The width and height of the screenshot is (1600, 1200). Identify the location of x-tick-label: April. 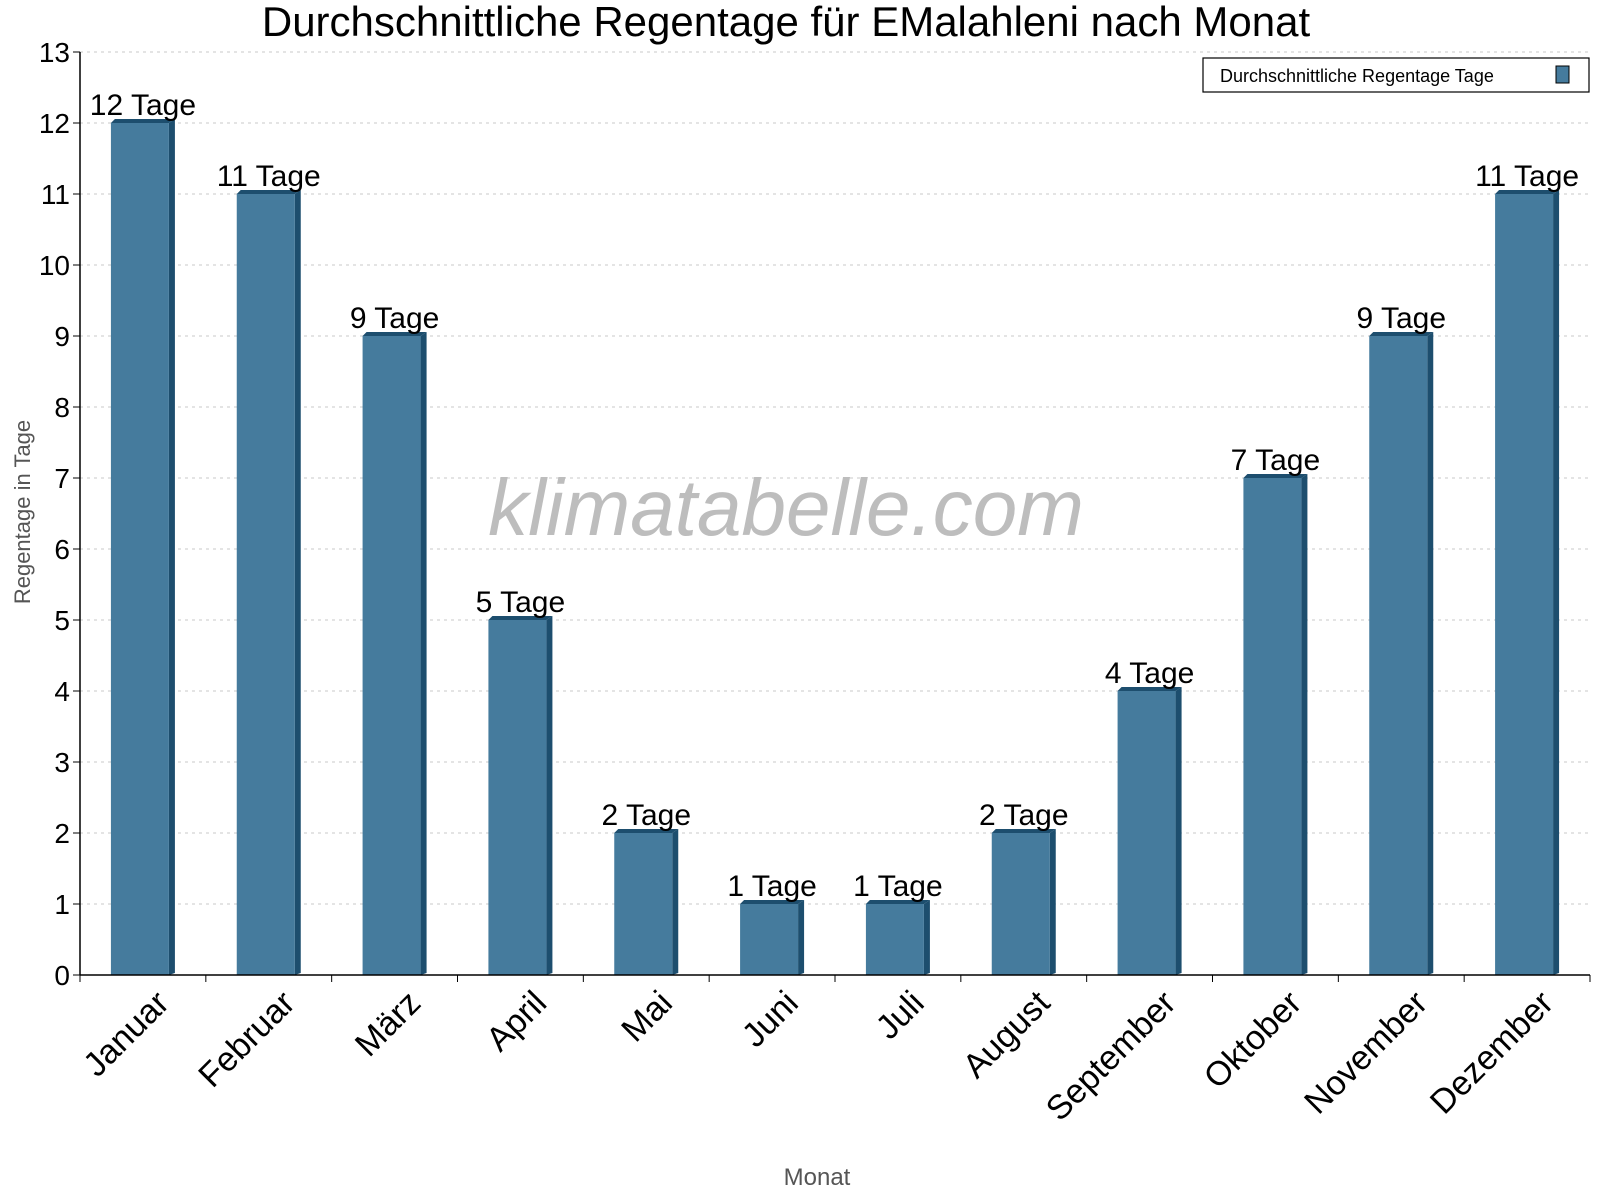
(516, 1021).